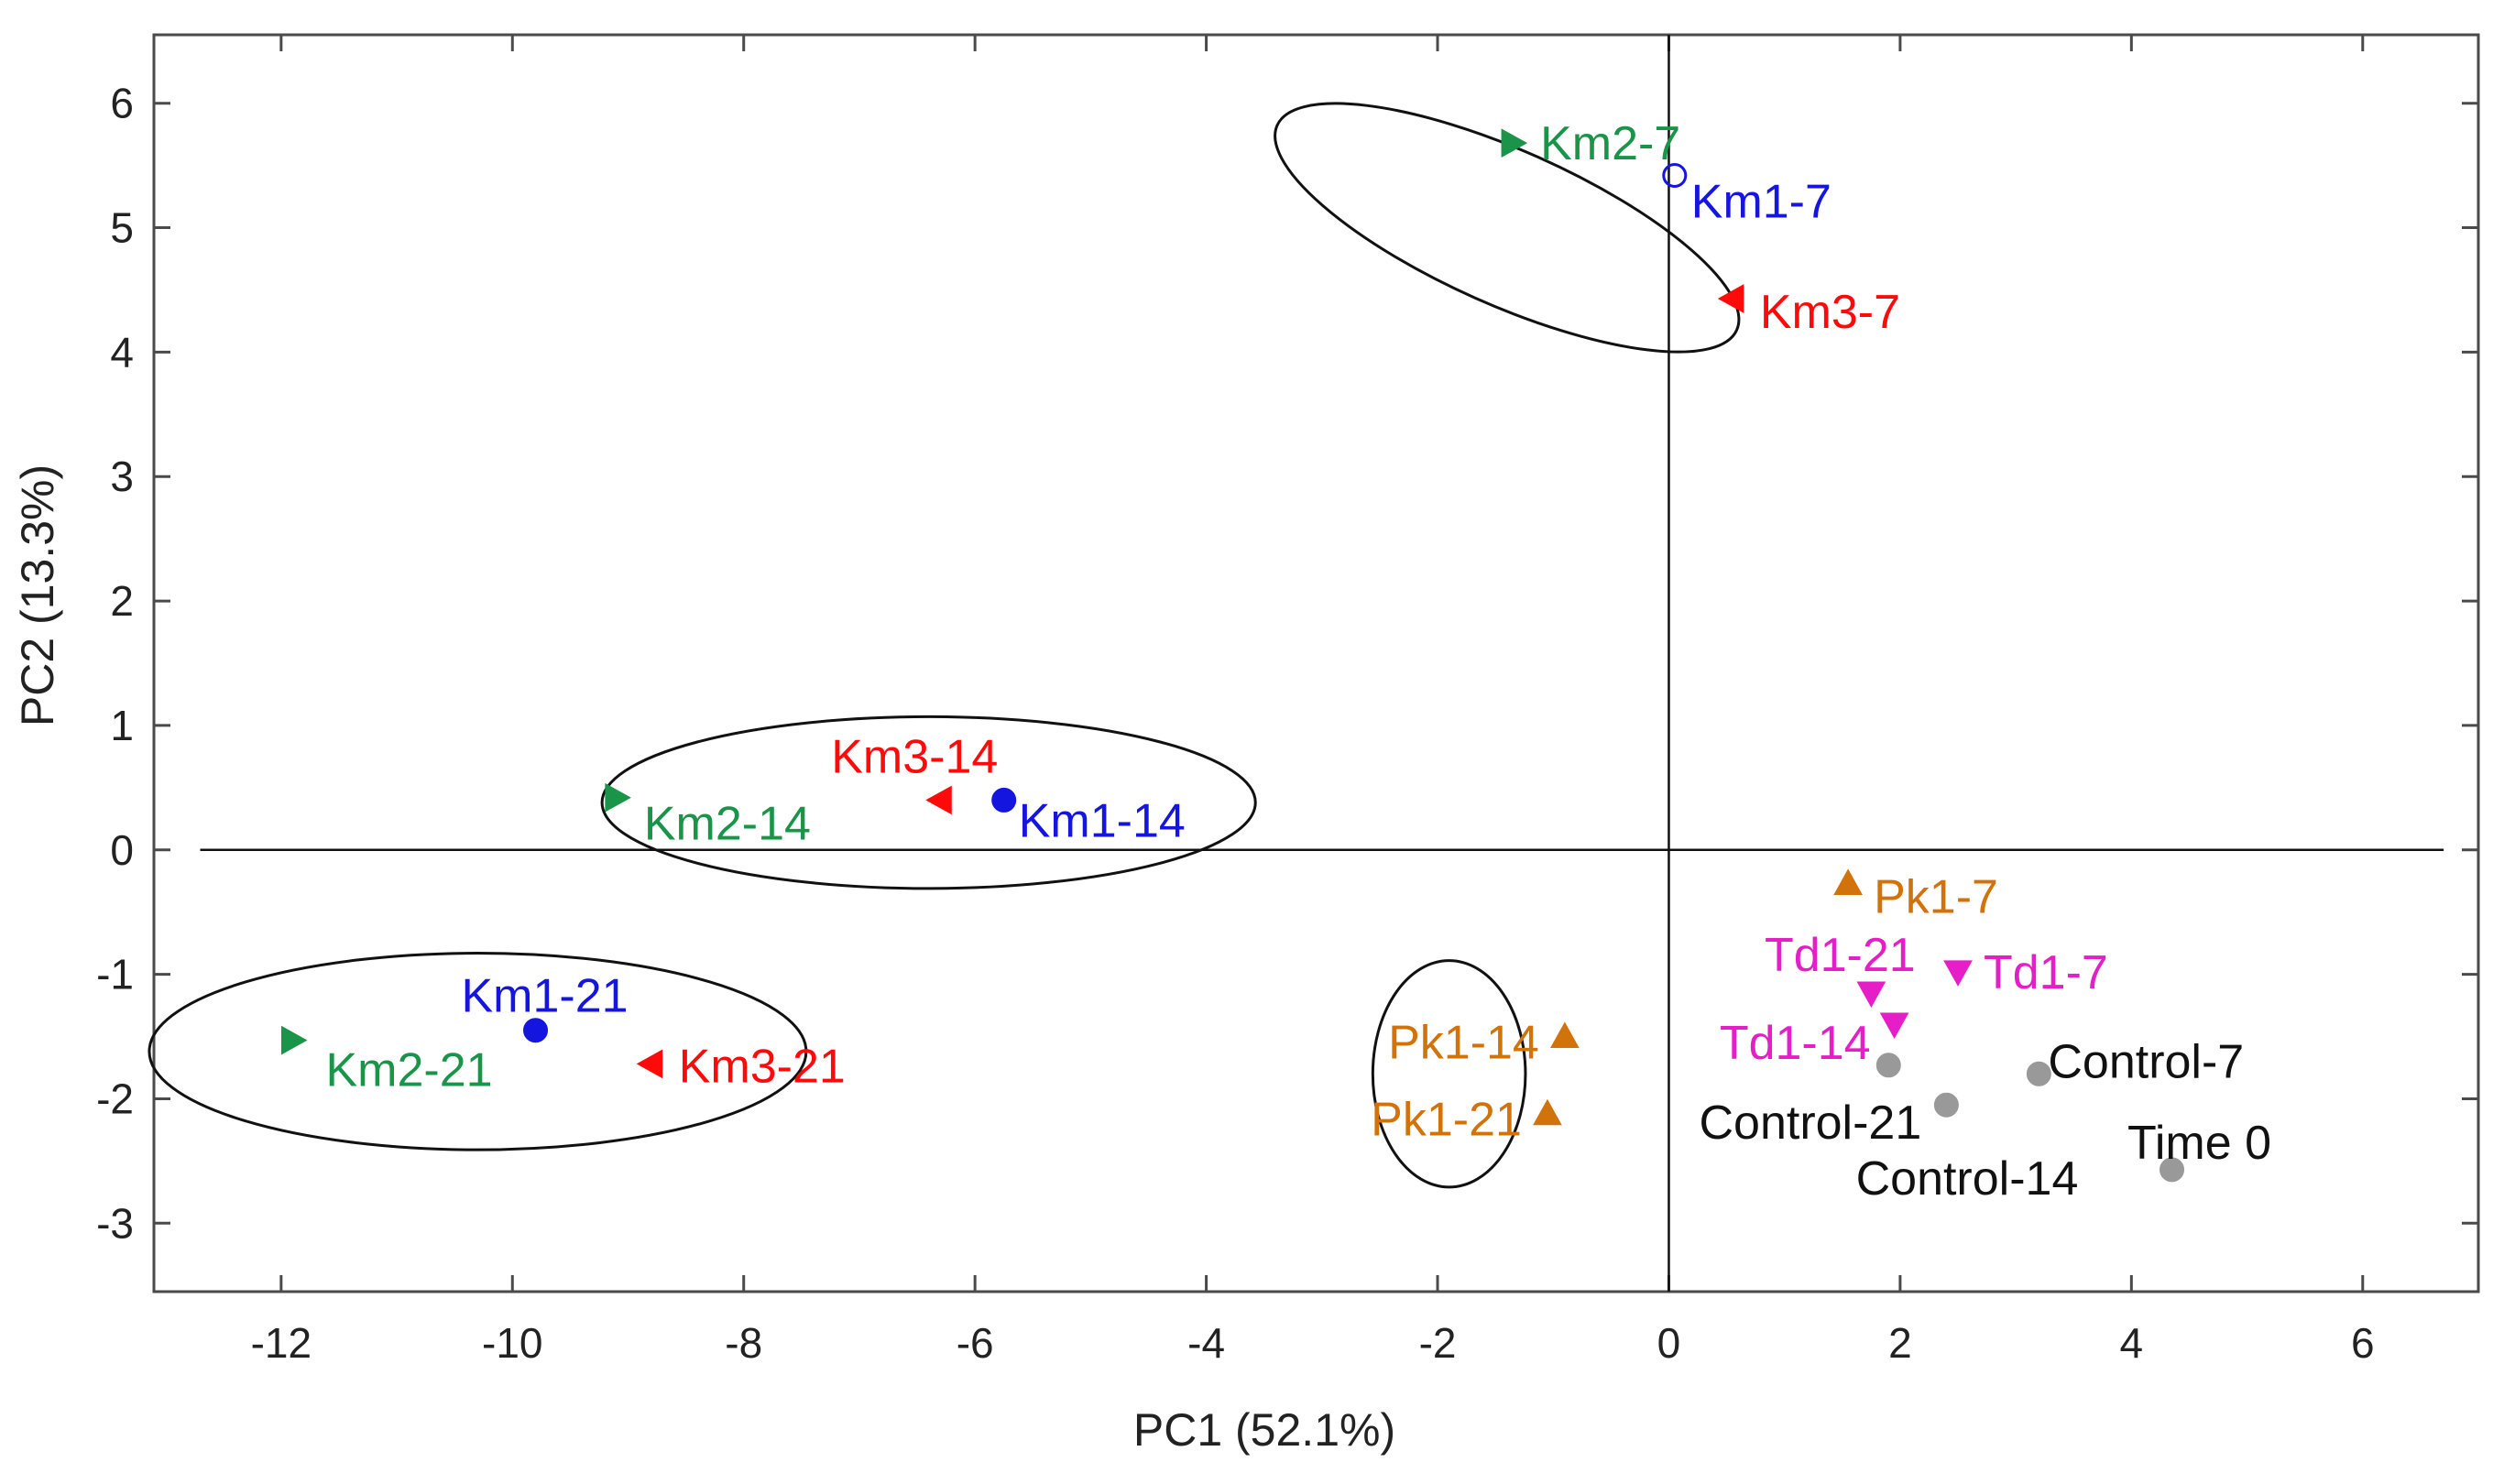  What do you see at coordinates (1810, 1123) in the screenshot?
I see `point-label: Control-21` at bounding box center [1810, 1123].